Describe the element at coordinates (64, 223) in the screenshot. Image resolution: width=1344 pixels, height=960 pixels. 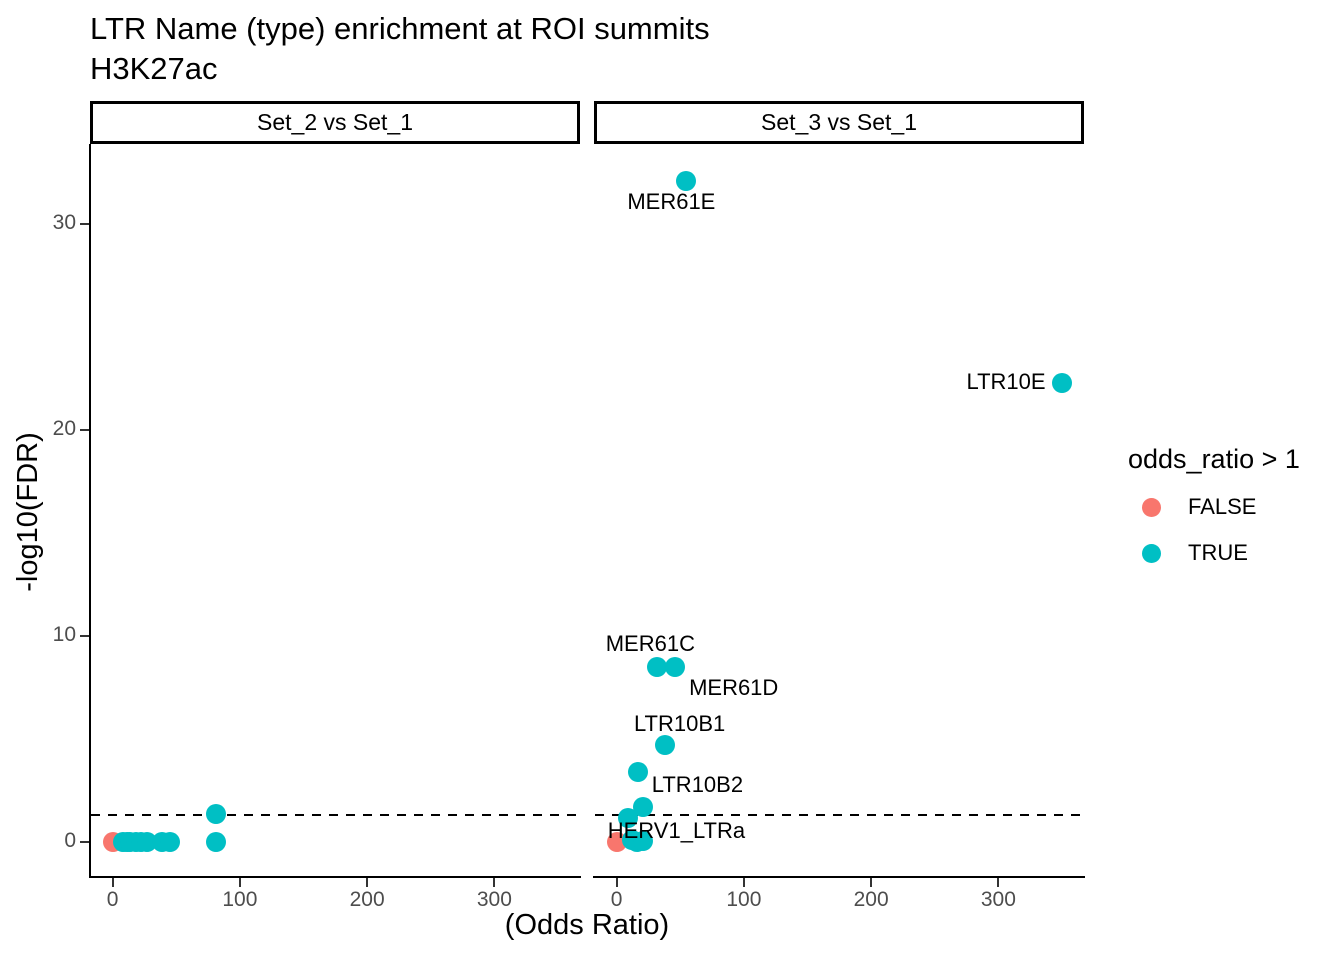
I see `y-tick-label: 30` at that location.